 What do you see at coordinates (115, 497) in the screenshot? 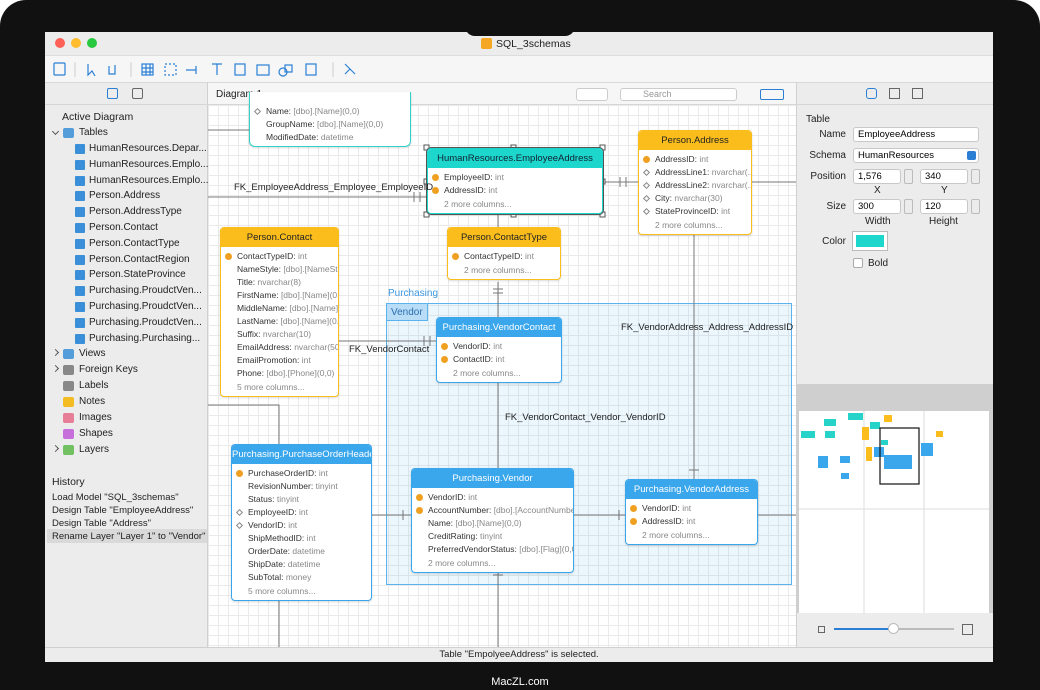
I see `history-item: Load Model "SQL_3schemas"` at bounding box center [115, 497].